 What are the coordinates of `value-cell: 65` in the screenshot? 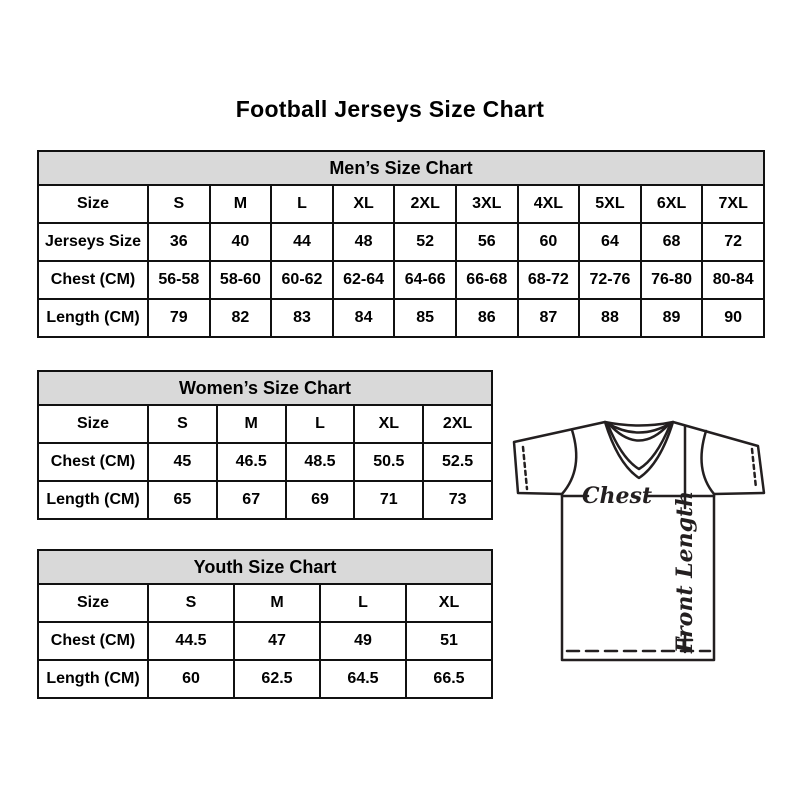 It's located at (182, 500).